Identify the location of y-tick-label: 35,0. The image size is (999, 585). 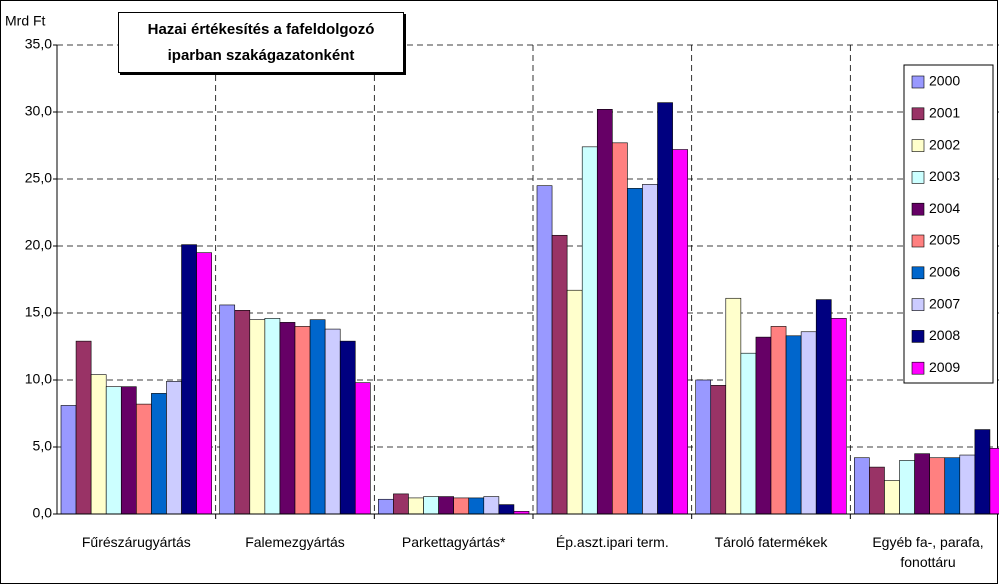
(38, 44).